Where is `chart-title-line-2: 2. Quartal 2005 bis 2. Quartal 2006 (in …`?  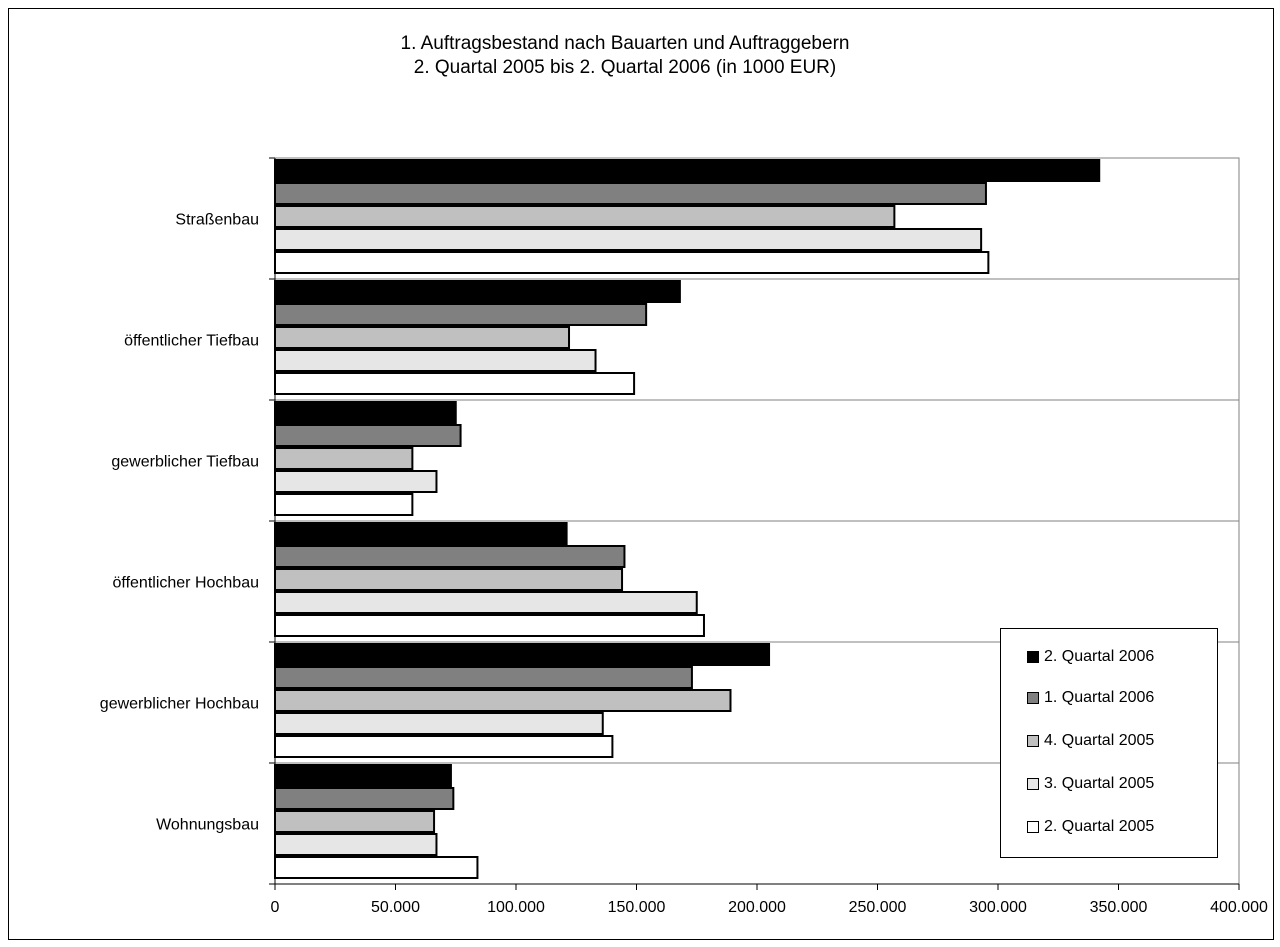
chart-title-line-2: 2. Quartal 2005 bis 2. Quartal 2006 (in … is located at coordinates (625, 67).